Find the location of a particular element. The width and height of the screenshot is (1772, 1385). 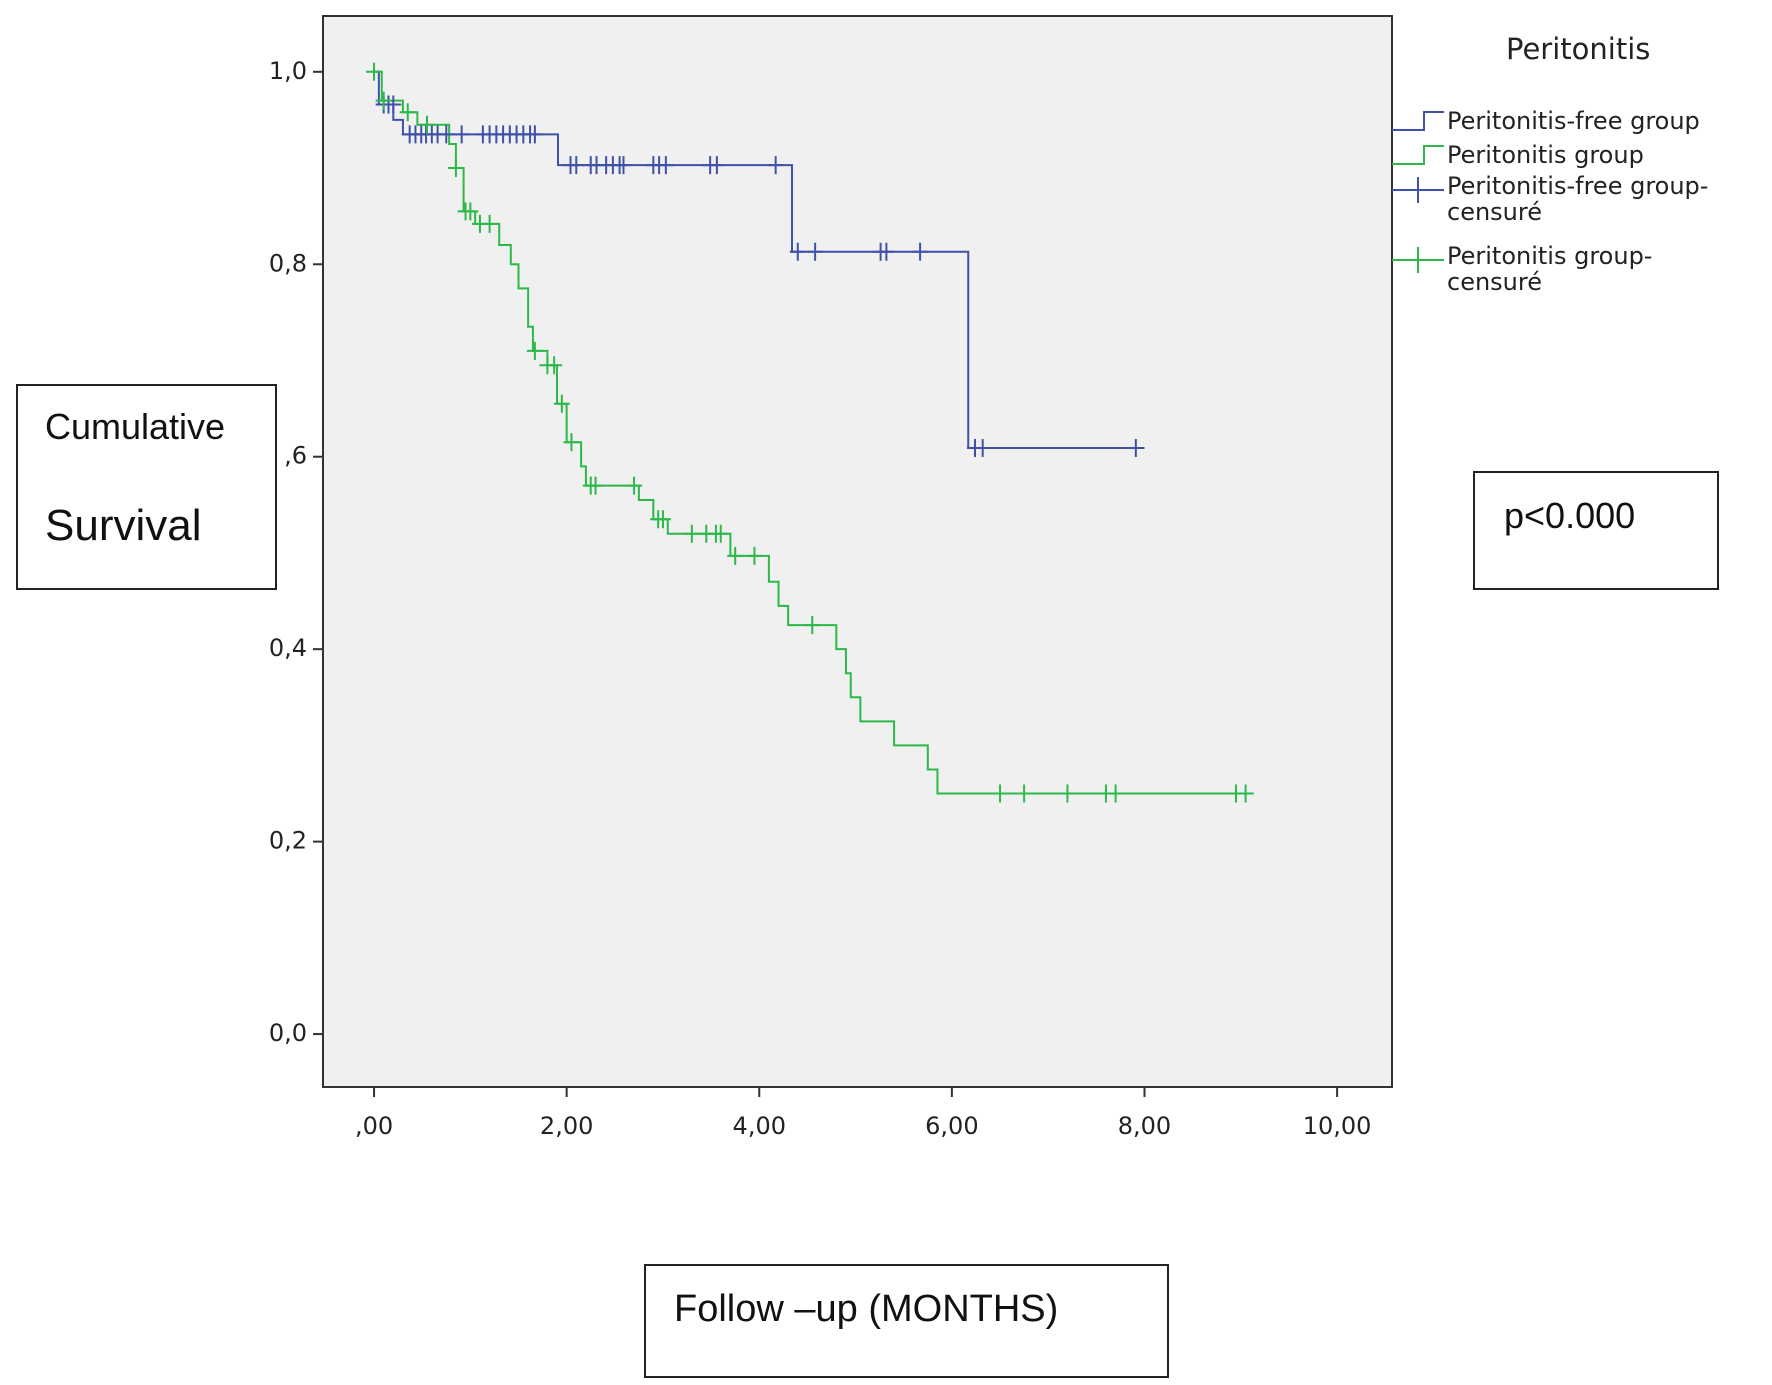

x-label-box: Follow –up (MONTHS) is located at coordinates (906, 1321).